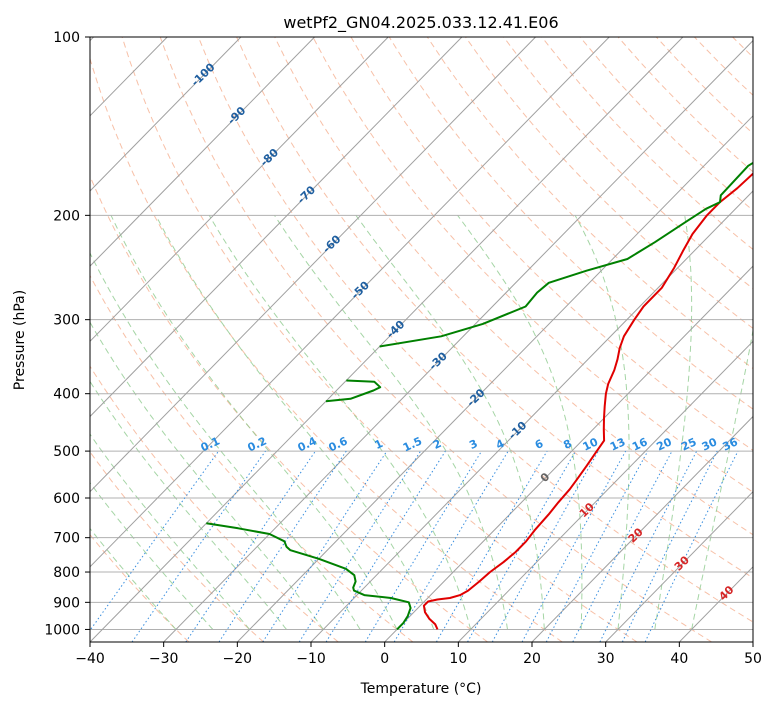  What do you see at coordinates (458, 659) in the screenshot?
I see `x-tick-label: 10` at bounding box center [458, 659].